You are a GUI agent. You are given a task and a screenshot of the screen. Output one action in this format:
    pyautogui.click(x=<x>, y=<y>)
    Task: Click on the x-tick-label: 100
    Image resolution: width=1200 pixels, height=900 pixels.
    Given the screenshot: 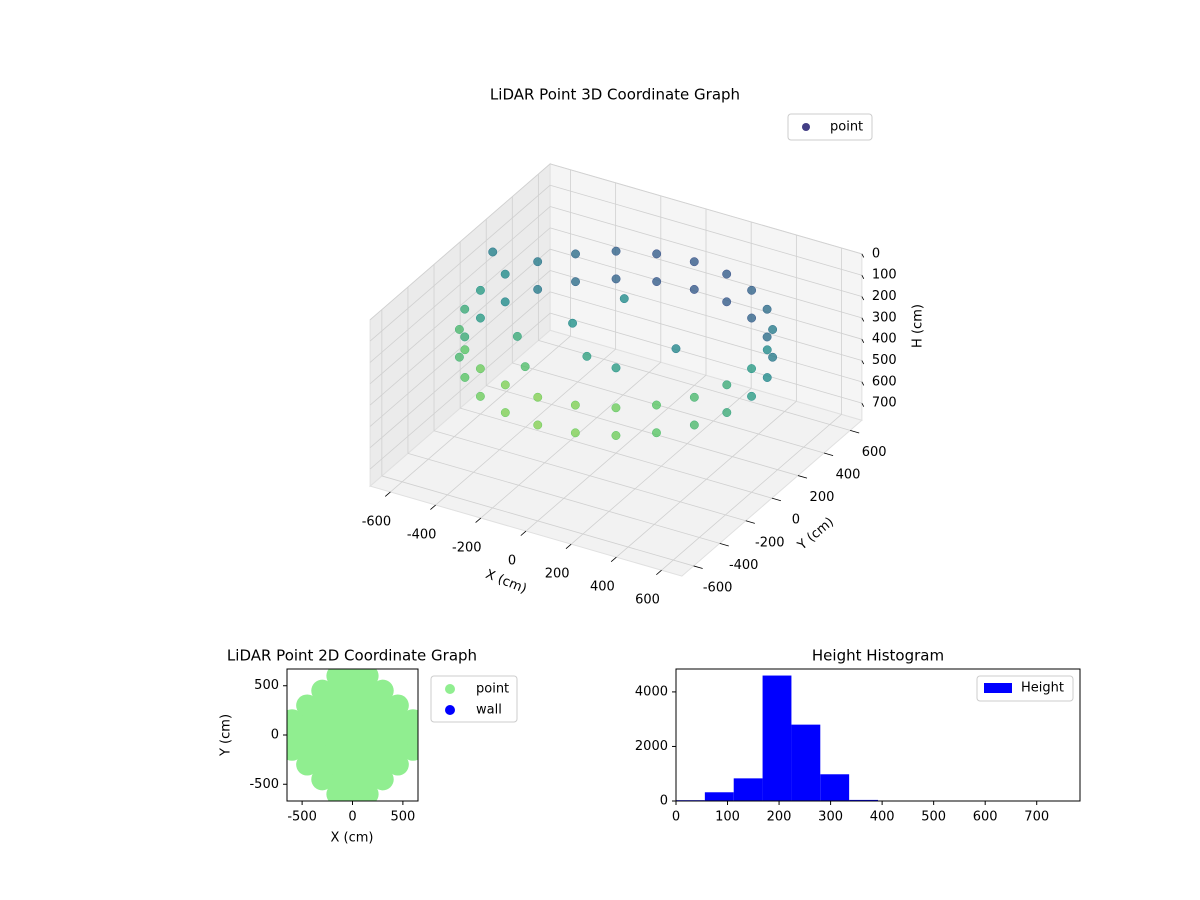 What is the action you would take?
    pyautogui.click(x=727, y=817)
    